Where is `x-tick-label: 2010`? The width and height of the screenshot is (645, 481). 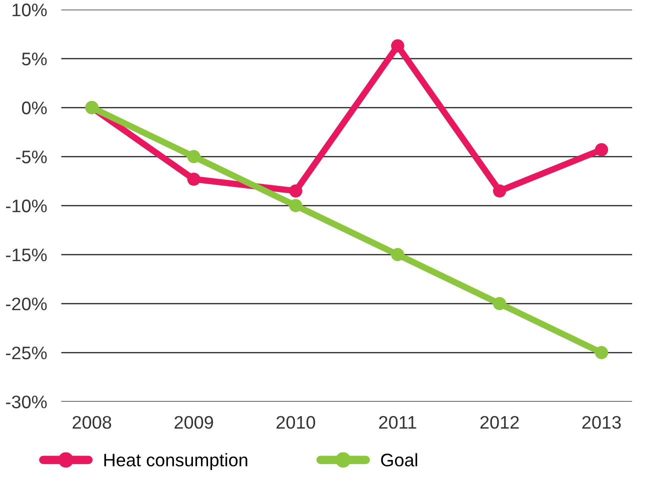
x-tick-label: 2010 is located at coordinates (296, 422).